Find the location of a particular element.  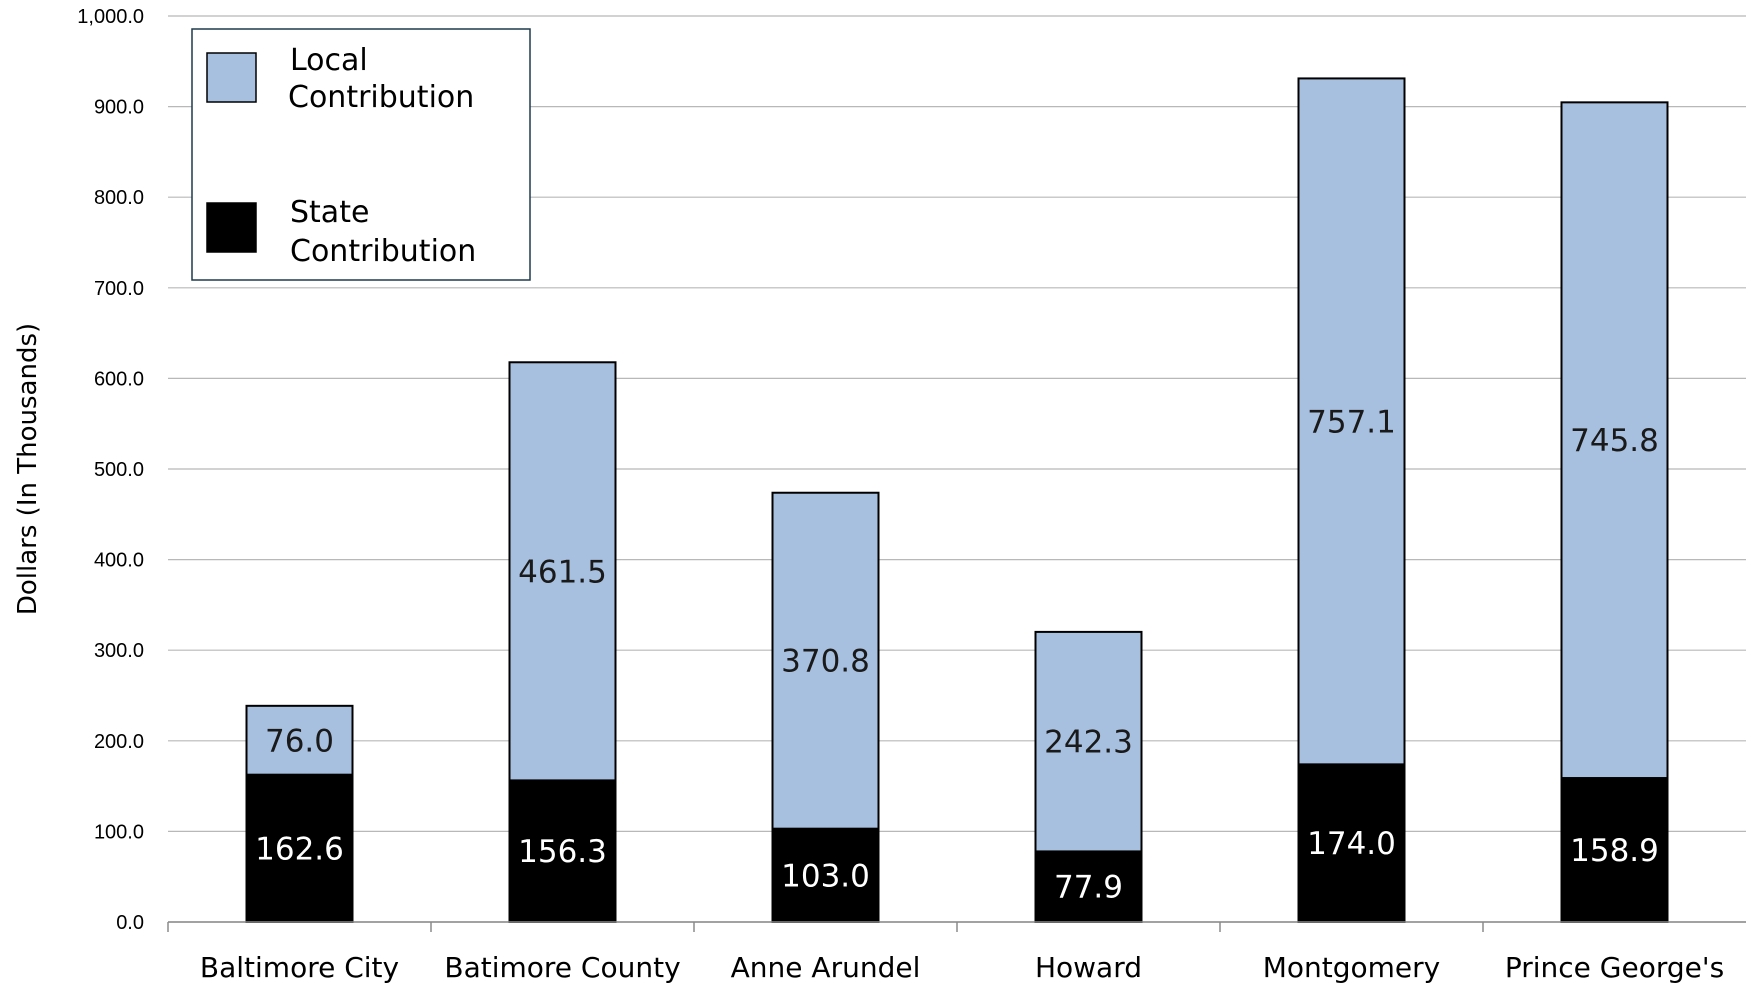

legend-label-state-line2: Contribution is located at coordinates (383, 251).